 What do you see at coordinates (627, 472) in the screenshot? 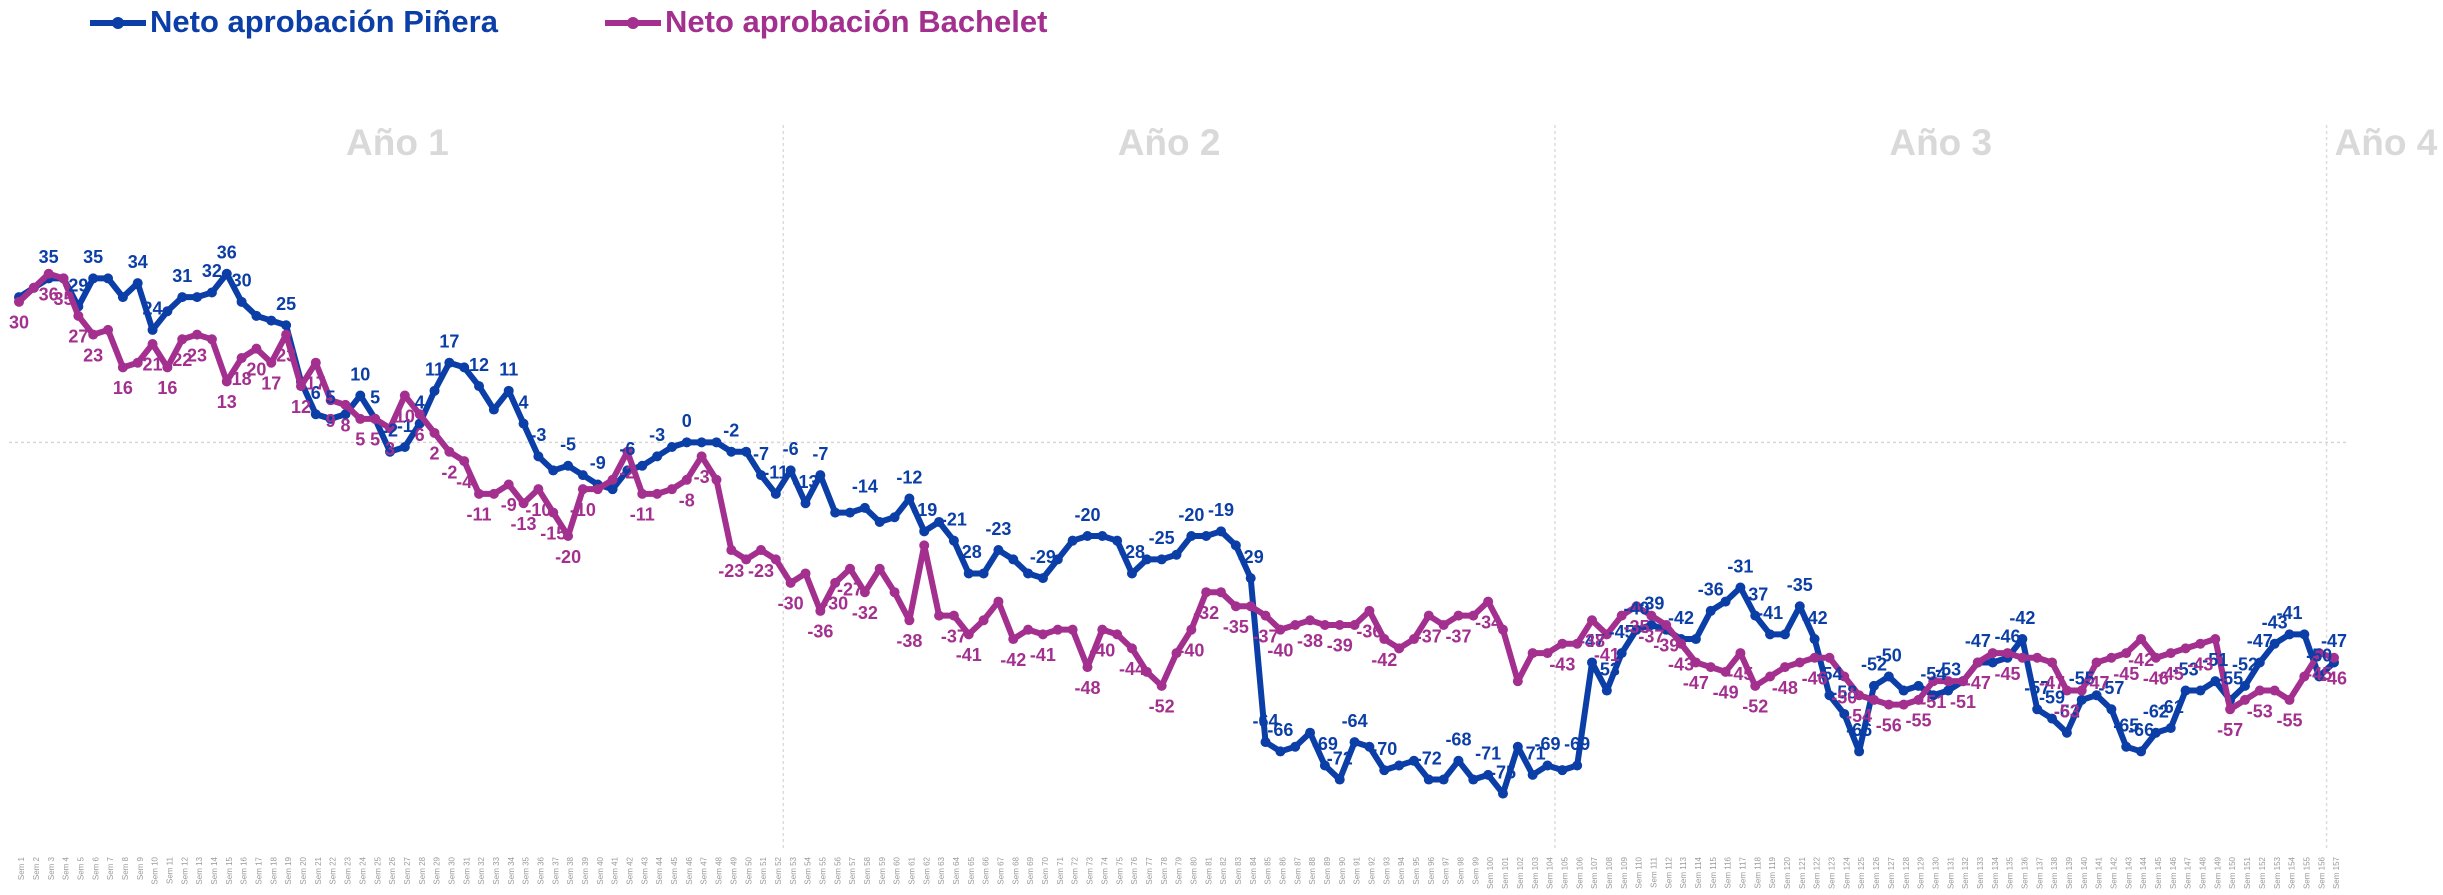
I see `data-label: -2` at bounding box center [627, 472].